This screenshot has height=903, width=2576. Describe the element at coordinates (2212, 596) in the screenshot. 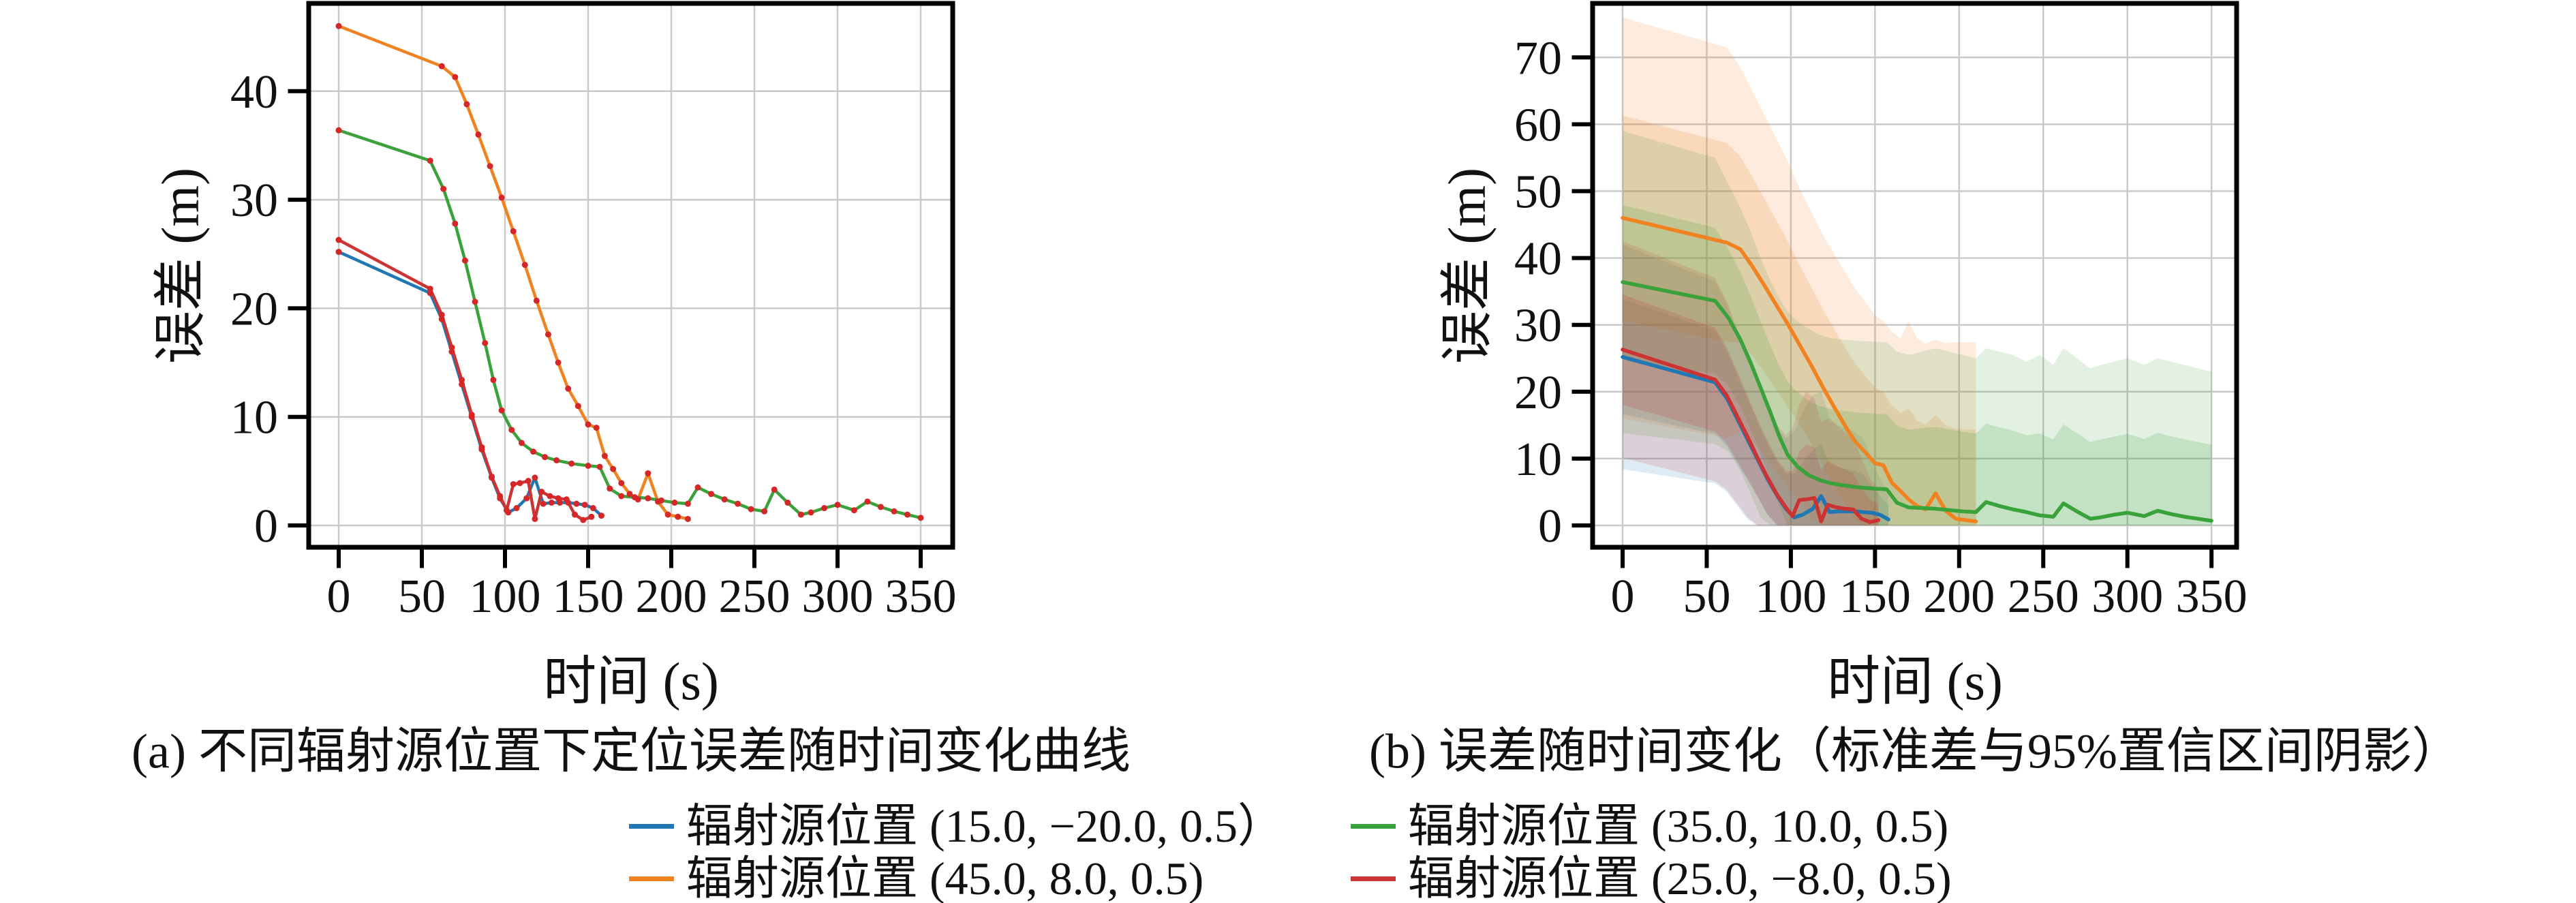

I see `x-tick-label: 350` at that location.